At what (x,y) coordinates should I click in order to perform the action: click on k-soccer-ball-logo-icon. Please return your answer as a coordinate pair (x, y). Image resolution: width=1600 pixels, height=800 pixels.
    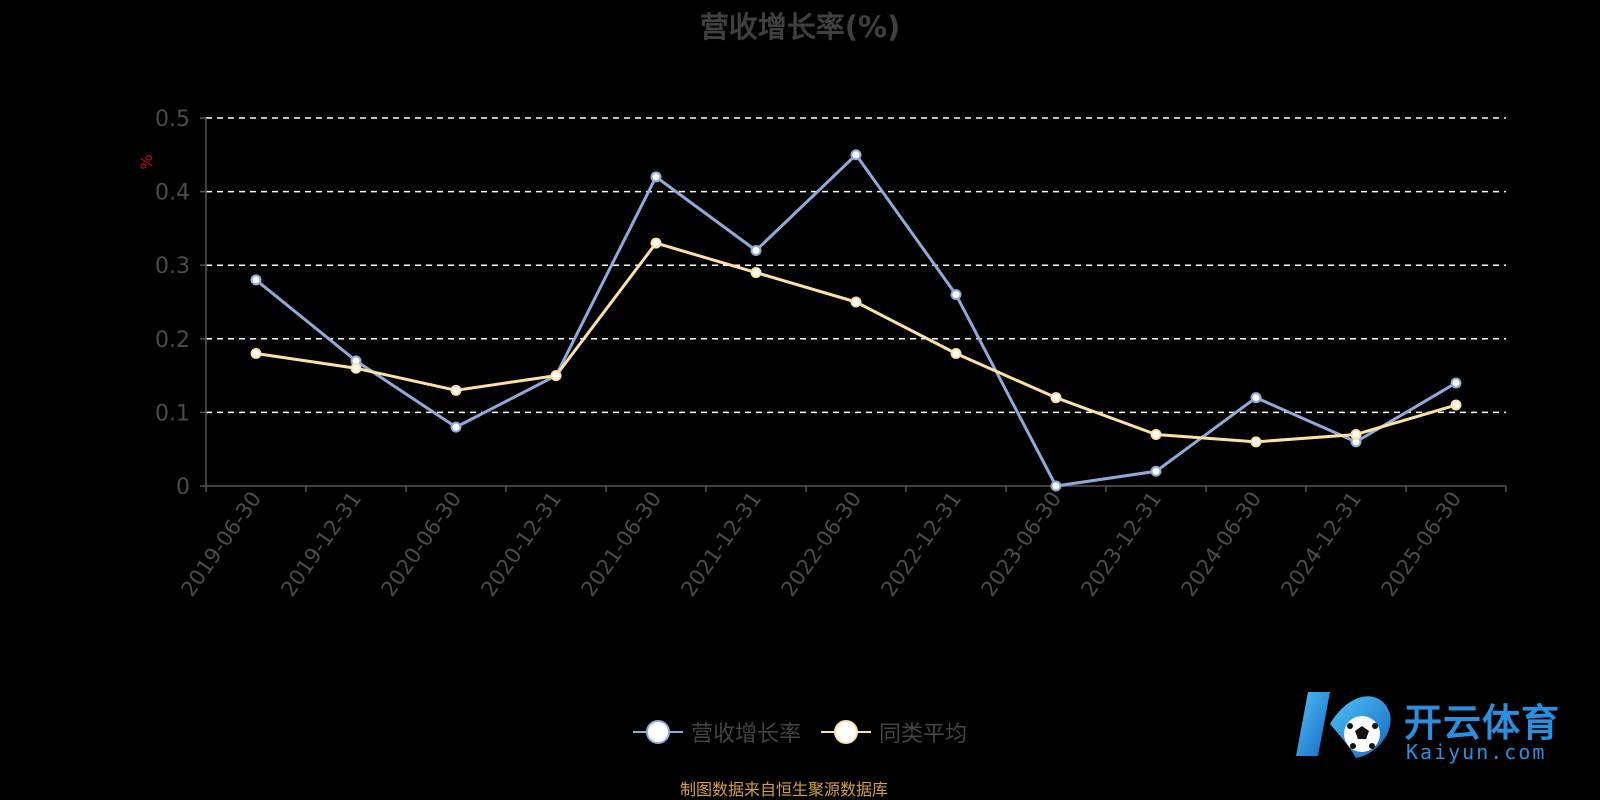
    Looking at the image, I should click on (1343, 725).